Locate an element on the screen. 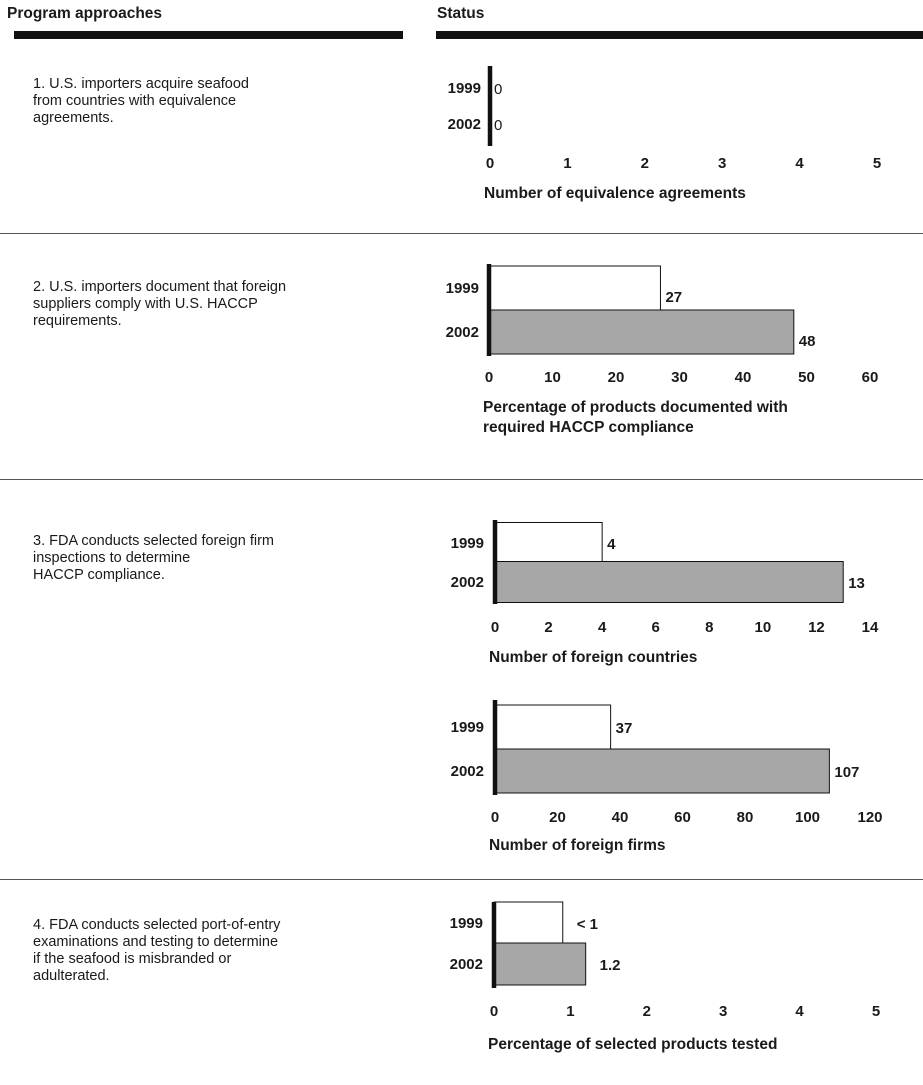  value-label: 4 is located at coordinates (611, 544).